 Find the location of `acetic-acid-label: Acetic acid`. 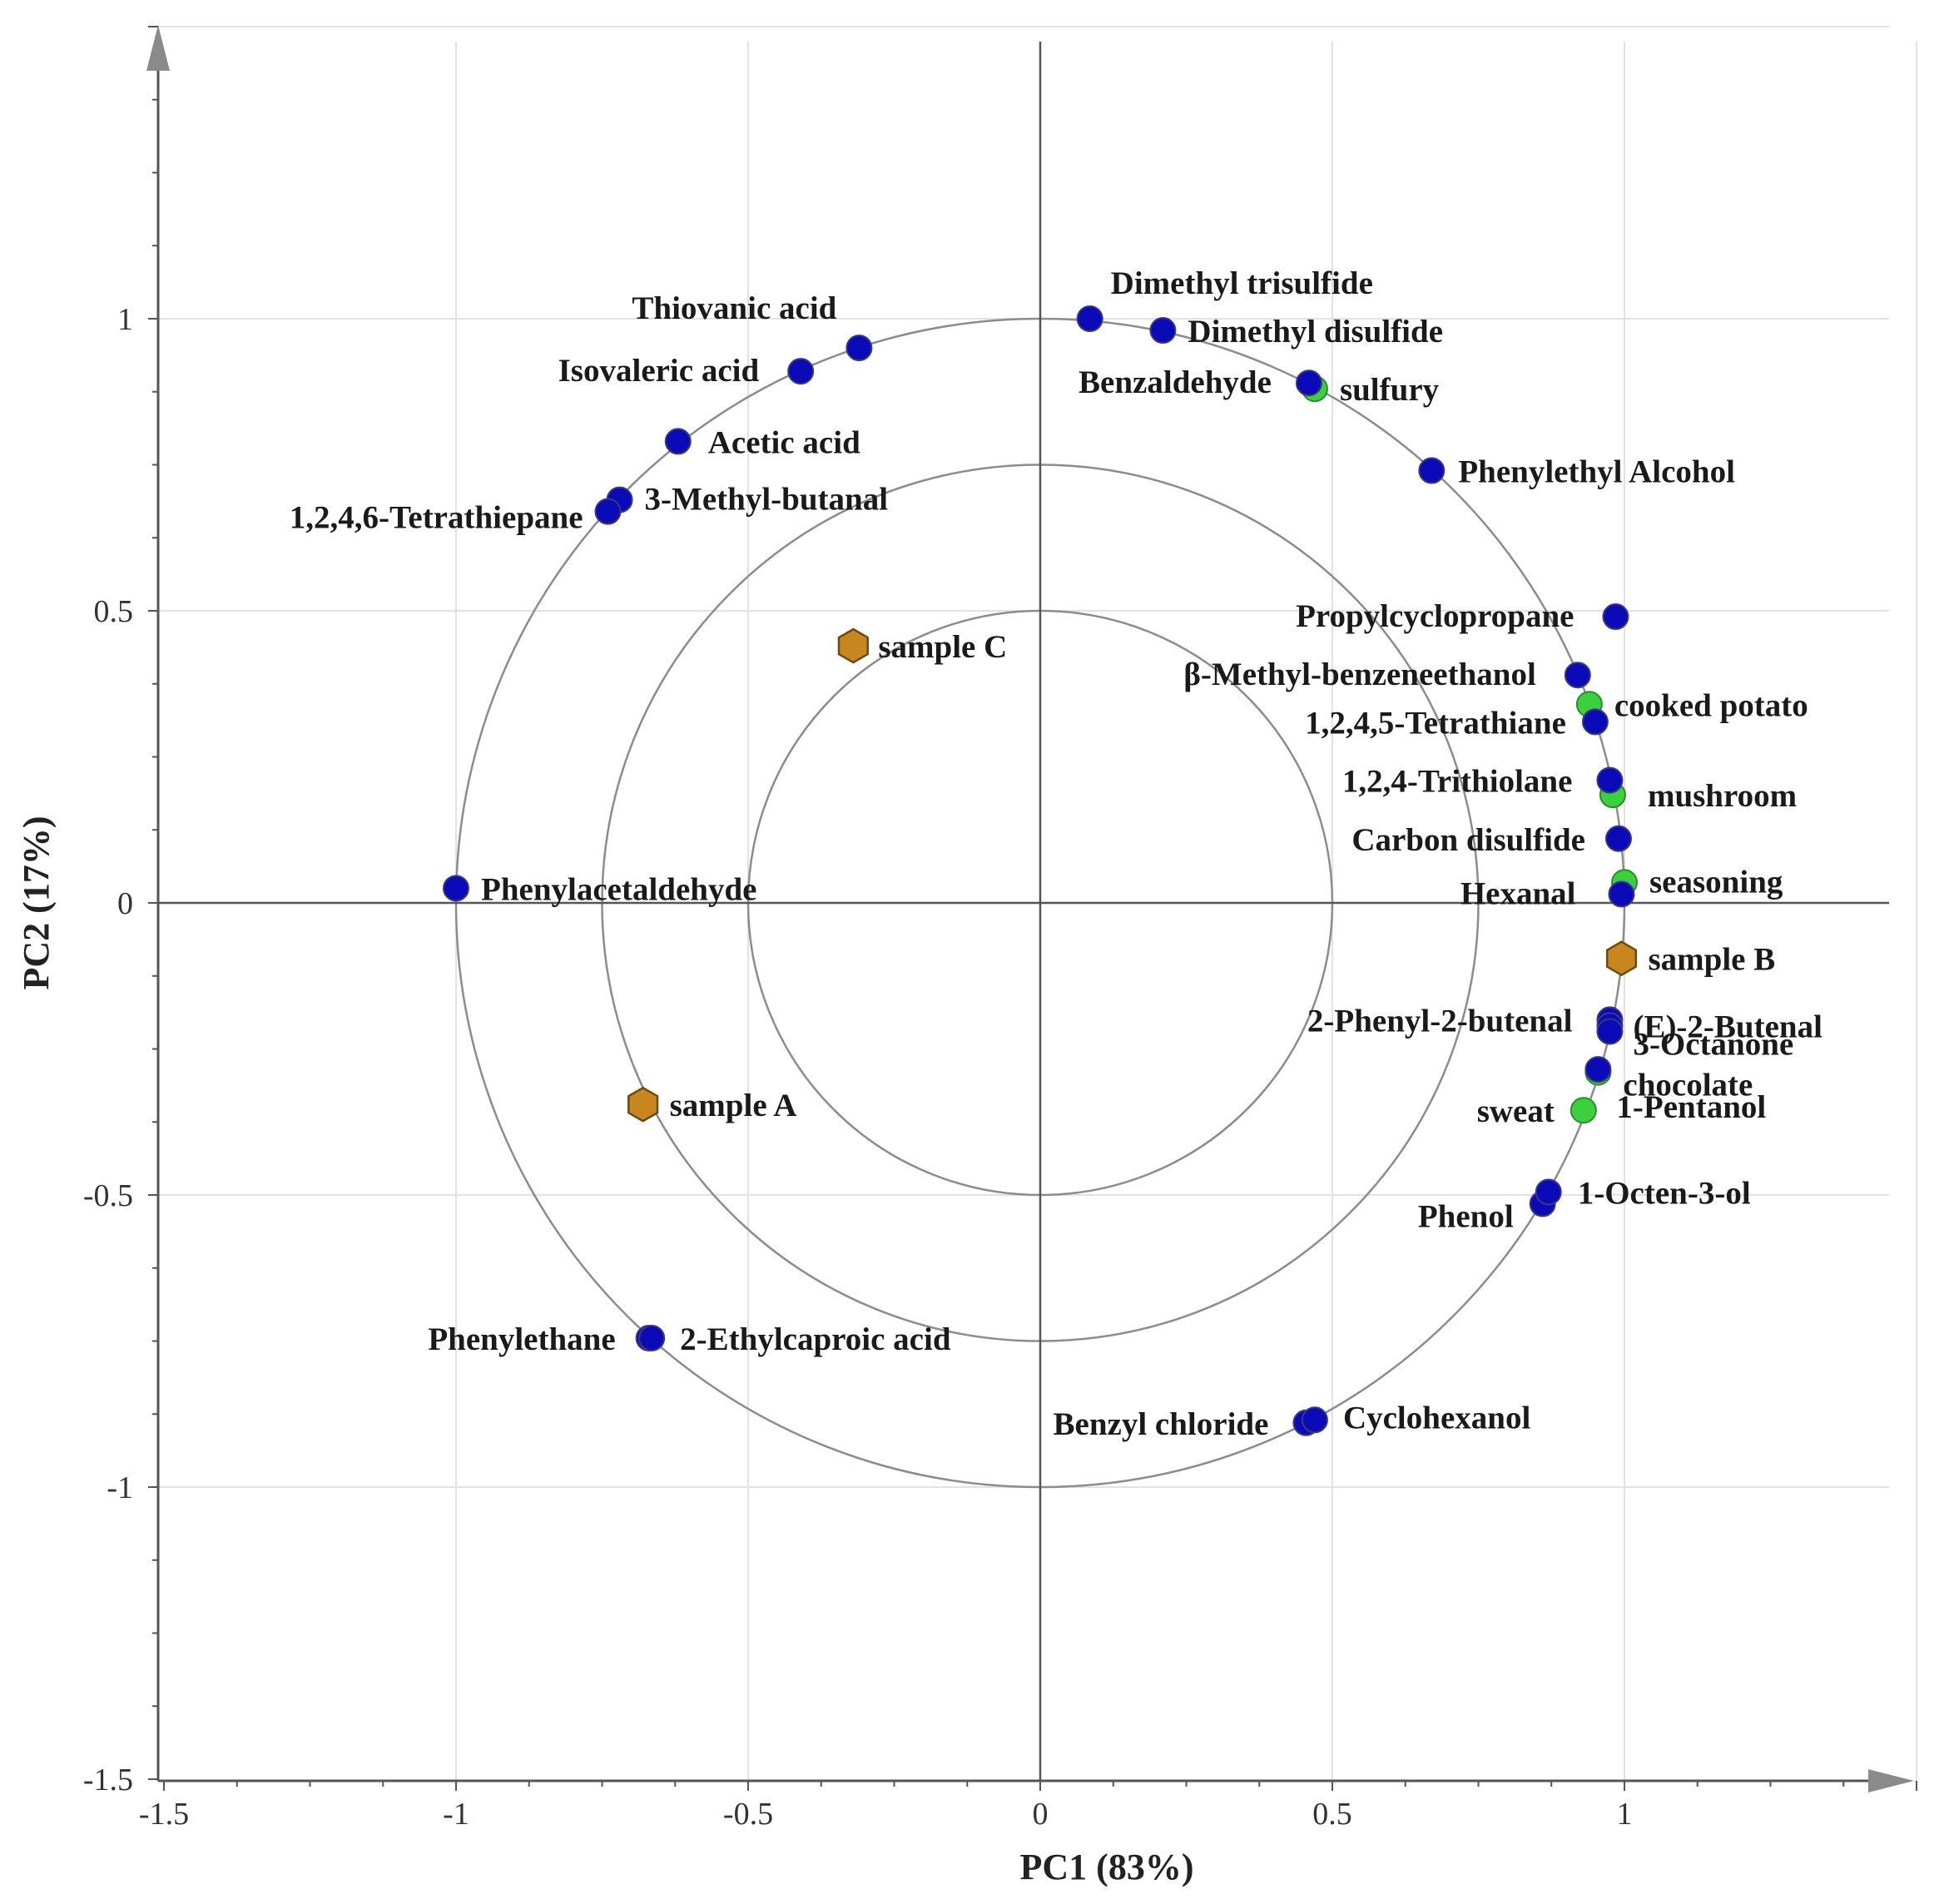

acetic-acid-label: Acetic acid is located at coordinates (784, 442).